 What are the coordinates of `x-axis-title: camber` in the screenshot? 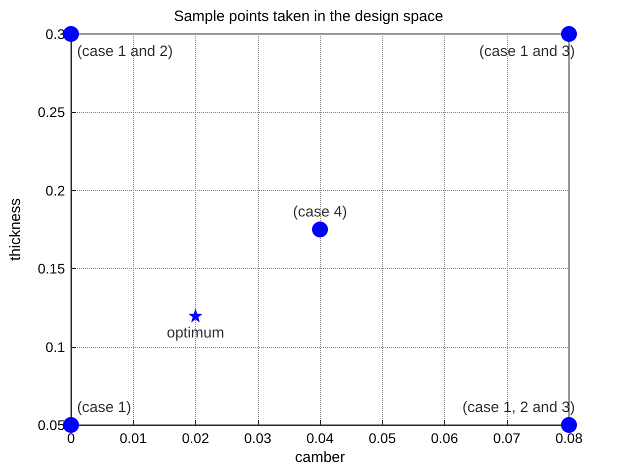 It's located at (320, 457).